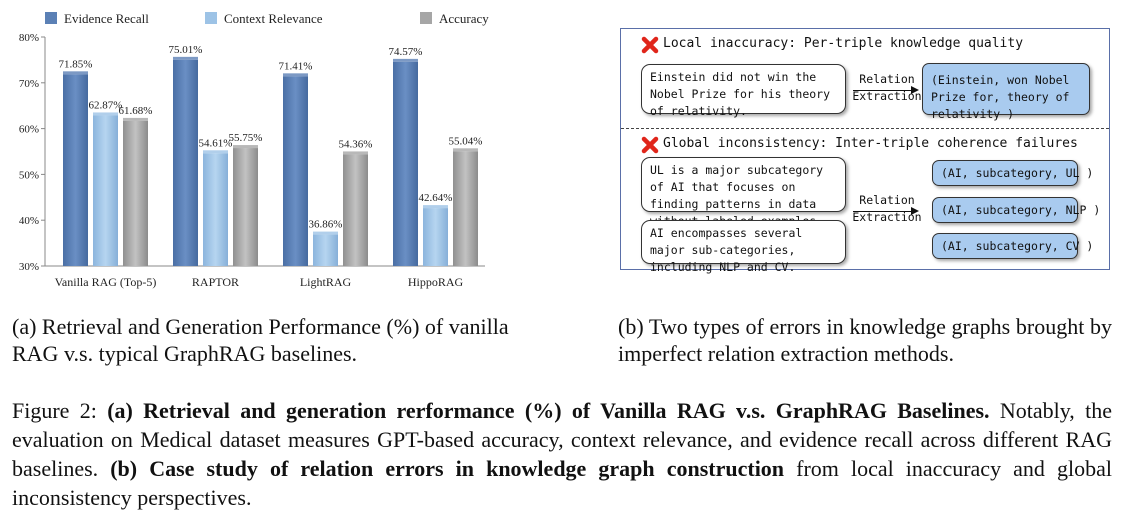 This screenshot has height=526, width=1124. What do you see at coordinates (1012, 173) in the screenshot?
I see `global-triple-1: (AI, subcategory, UL )` at bounding box center [1012, 173].